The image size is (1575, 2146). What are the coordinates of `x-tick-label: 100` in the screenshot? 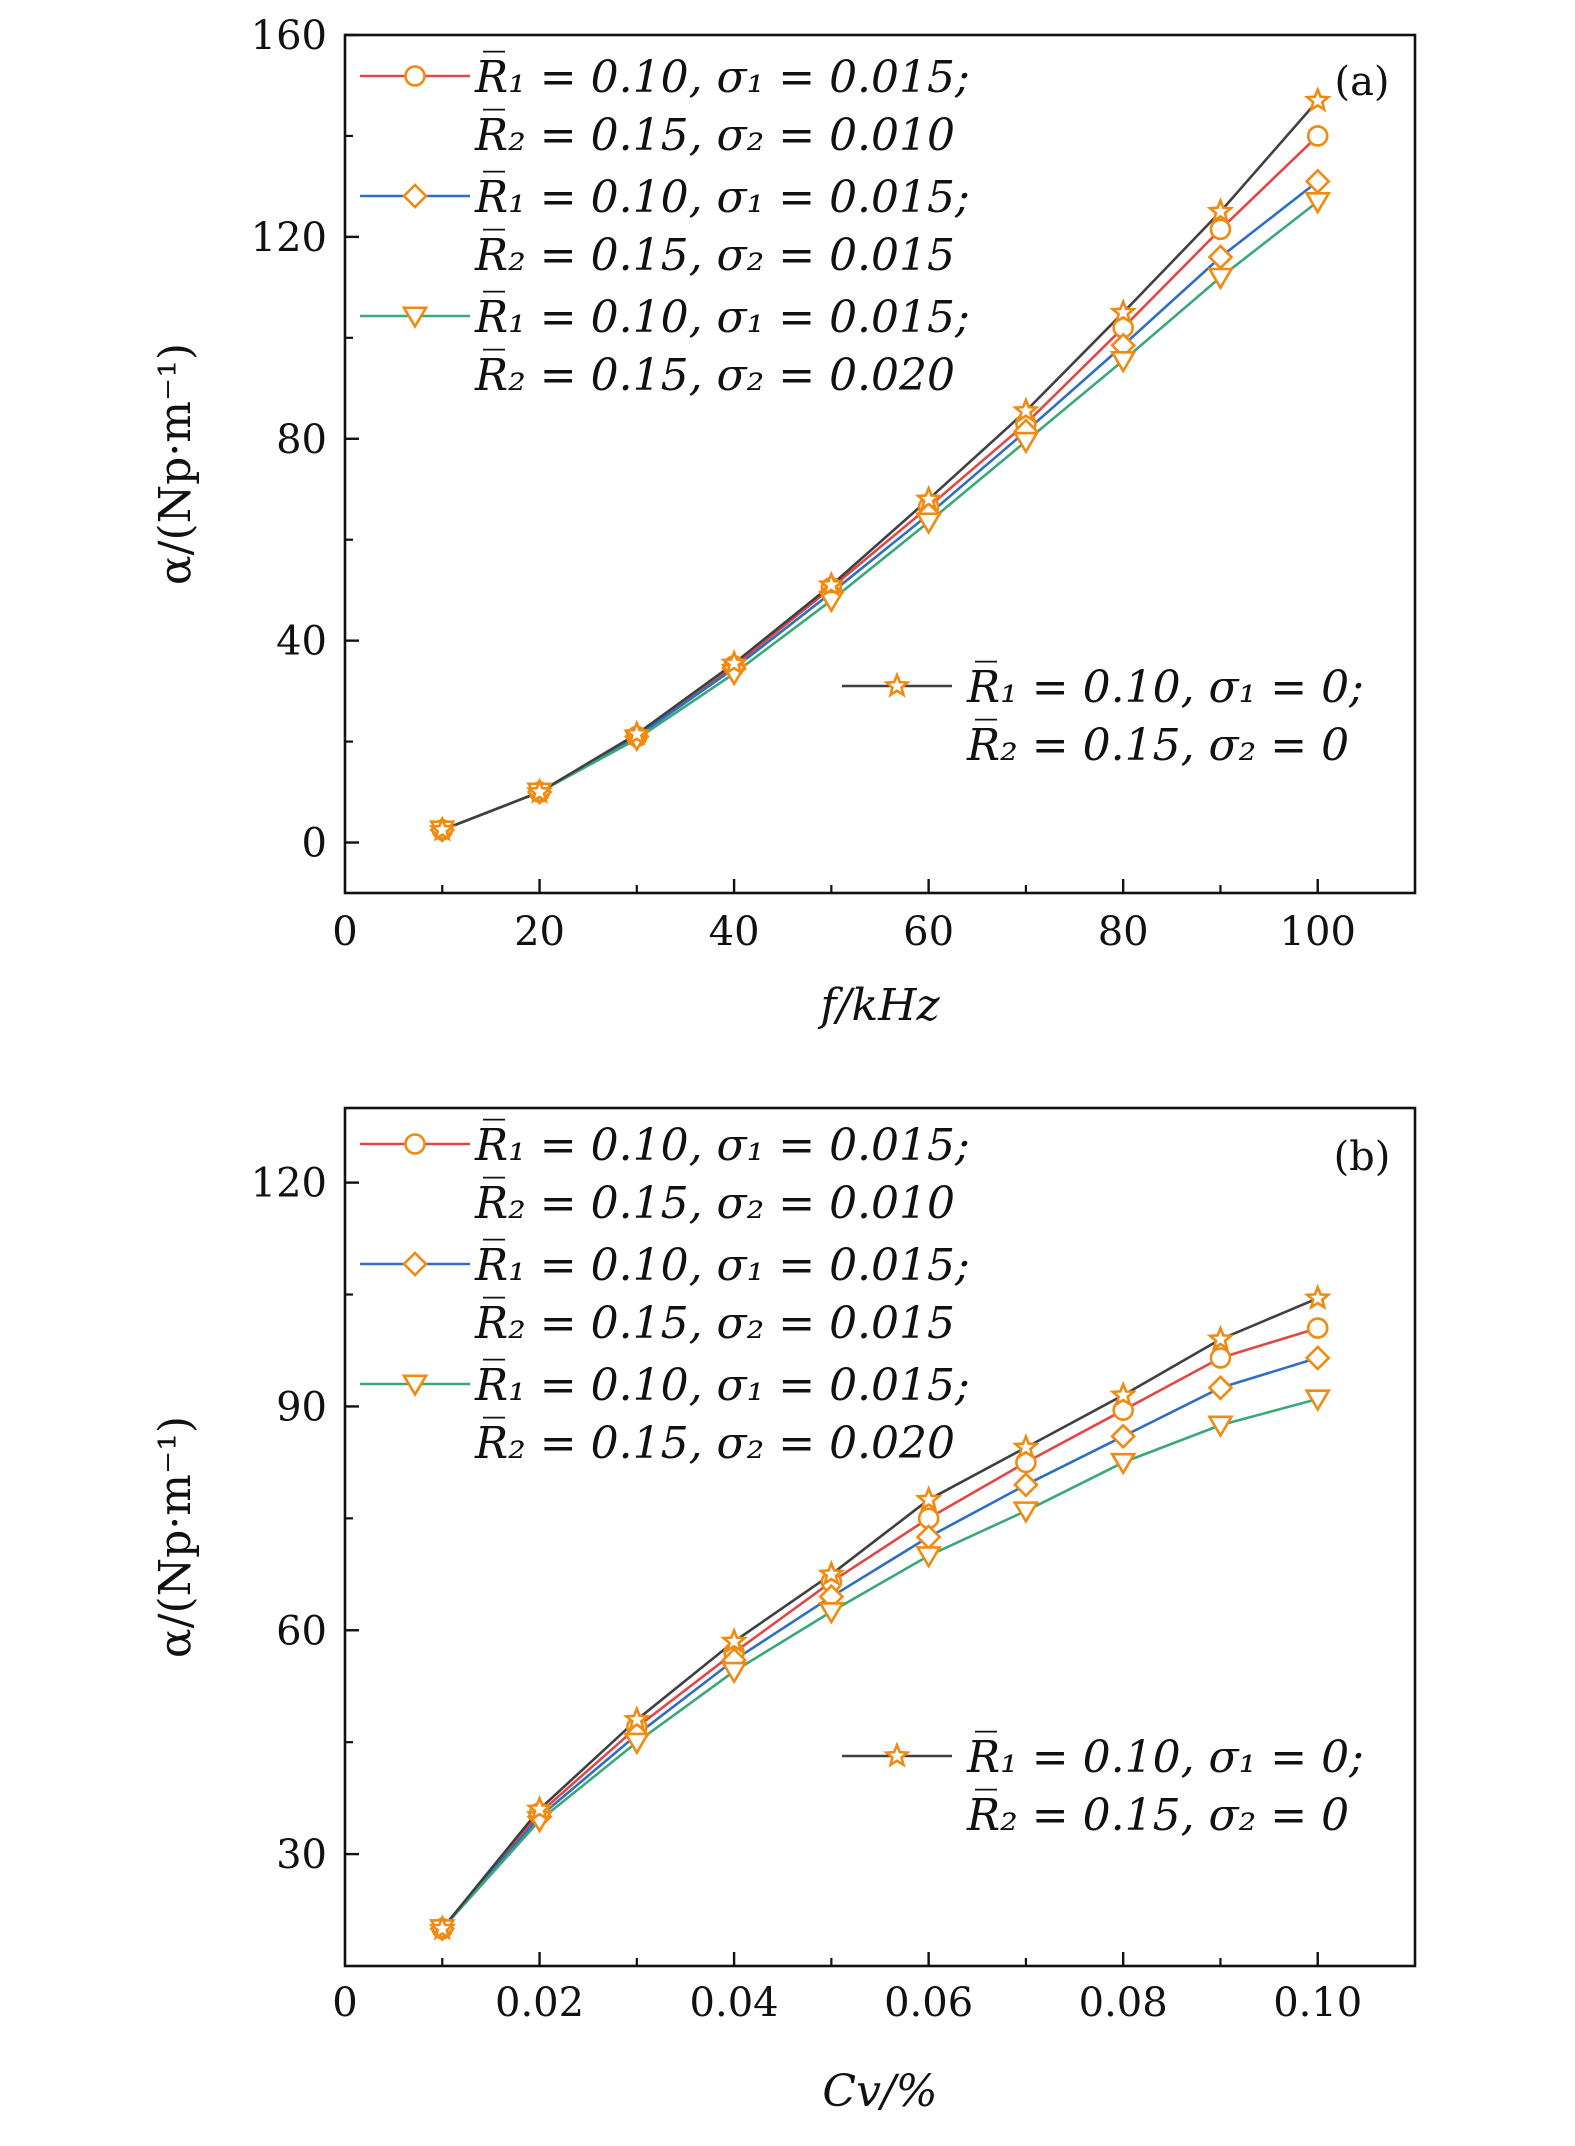 It's located at (1318, 932).